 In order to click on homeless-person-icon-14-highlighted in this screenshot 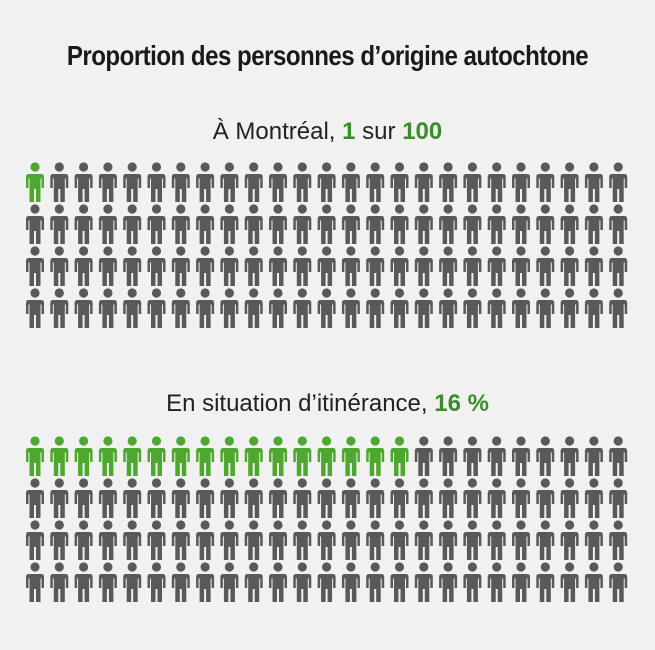, I will do `click(350, 456)`.